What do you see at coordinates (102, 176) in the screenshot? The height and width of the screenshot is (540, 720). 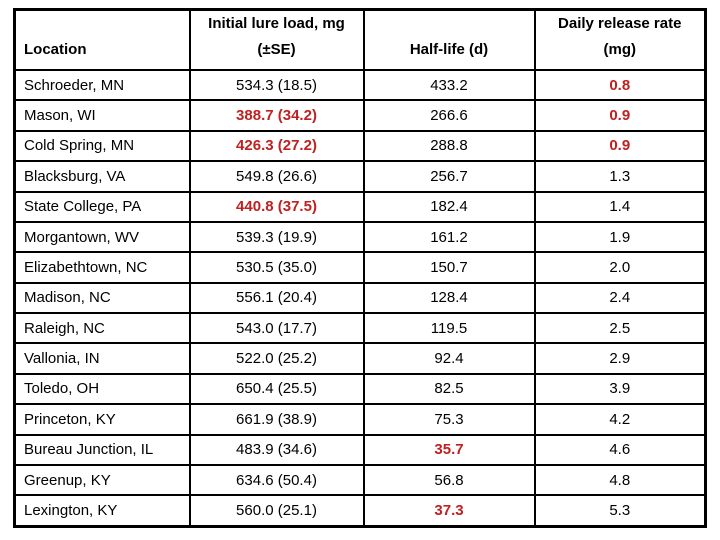 I see `location-cell: Blacksburg, VA` at bounding box center [102, 176].